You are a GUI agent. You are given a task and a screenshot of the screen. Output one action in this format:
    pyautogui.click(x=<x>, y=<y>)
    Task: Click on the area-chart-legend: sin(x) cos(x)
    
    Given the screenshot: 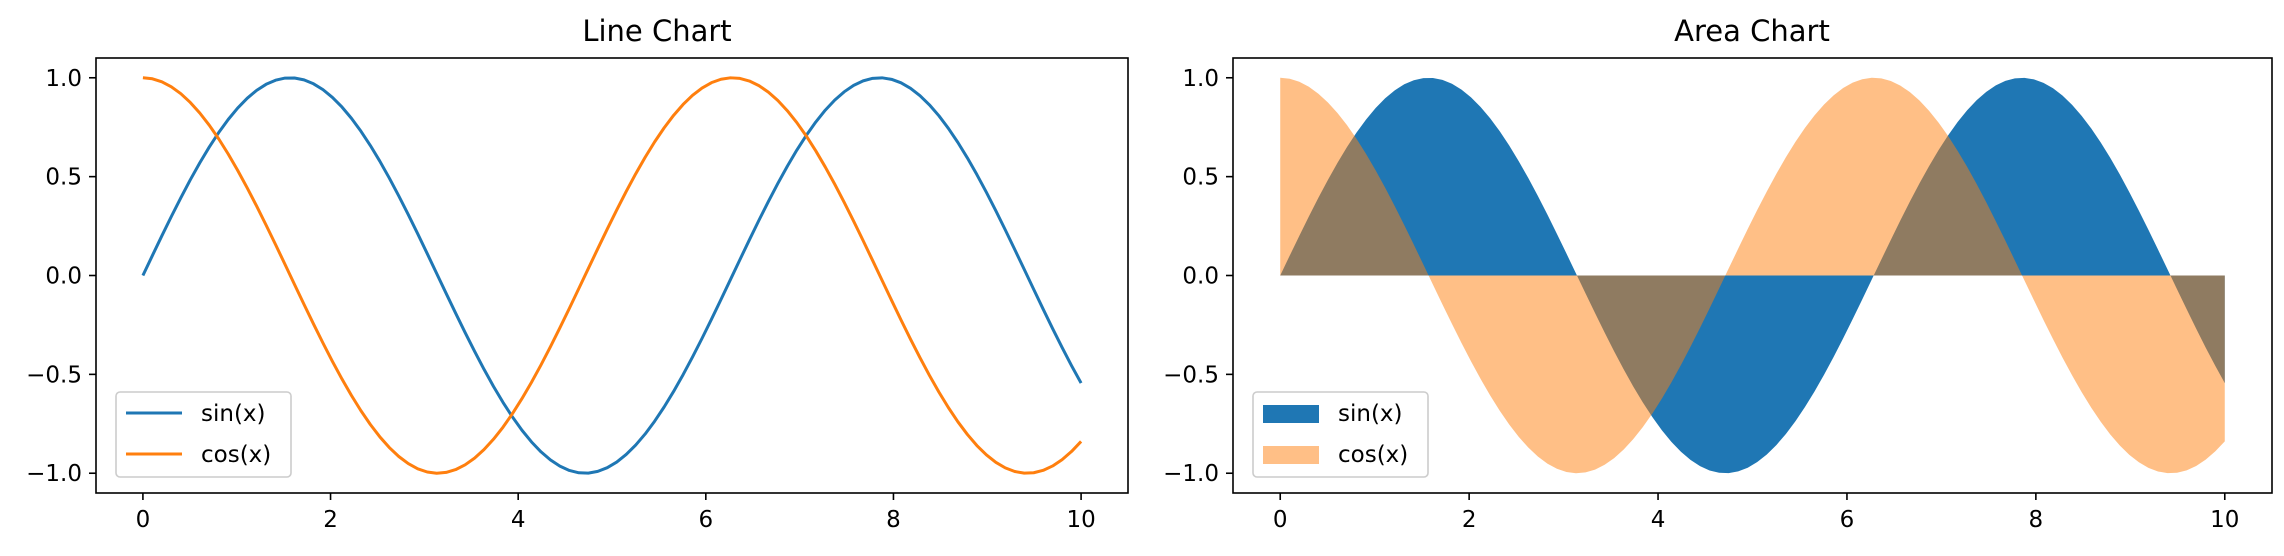 What is the action you would take?
    pyautogui.click(x=1340, y=434)
    